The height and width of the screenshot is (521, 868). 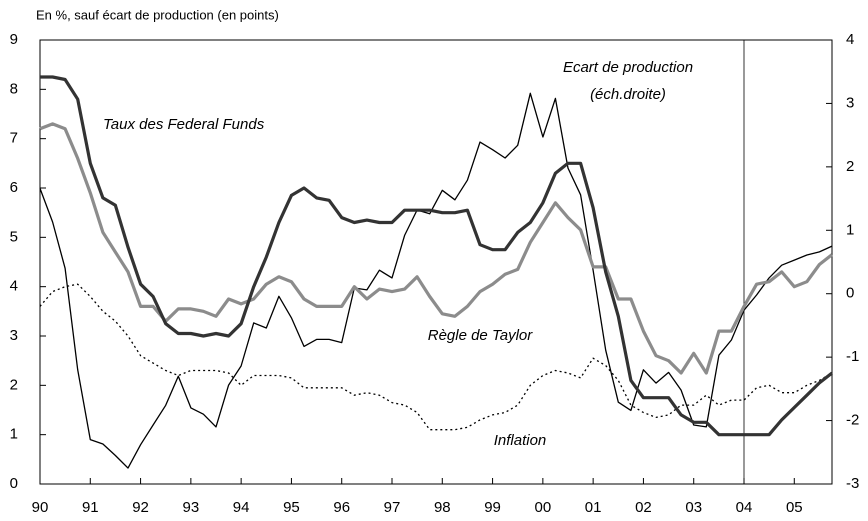 What do you see at coordinates (852, 483) in the screenshot?
I see `y2-tick-label: -3` at bounding box center [852, 483].